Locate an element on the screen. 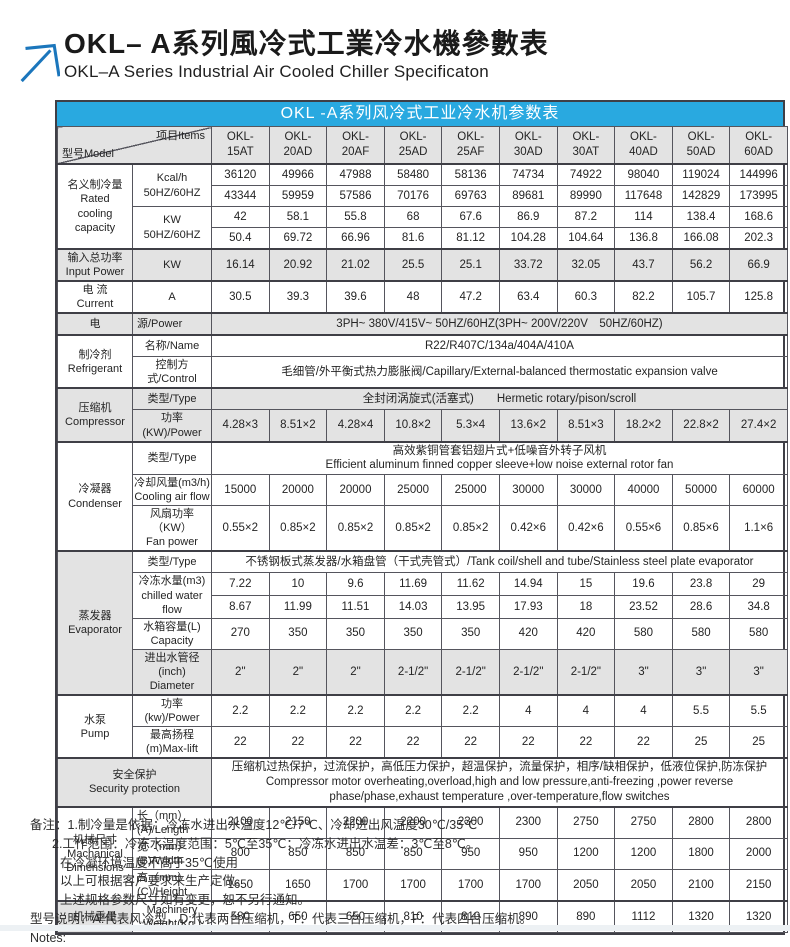  value-cell: 21.02 is located at coordinates (356, 265).